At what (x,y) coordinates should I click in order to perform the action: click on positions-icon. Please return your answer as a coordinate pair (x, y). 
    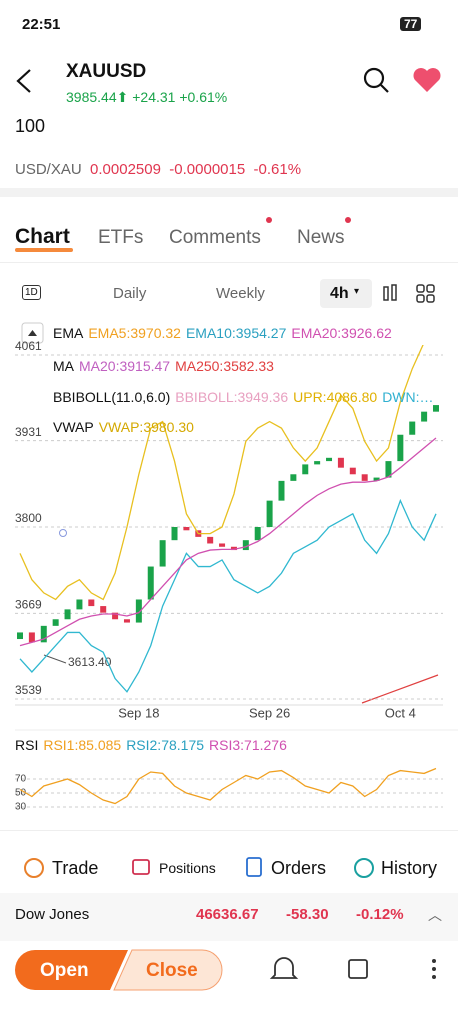
    Looking at the image, I should click on (141, 867).